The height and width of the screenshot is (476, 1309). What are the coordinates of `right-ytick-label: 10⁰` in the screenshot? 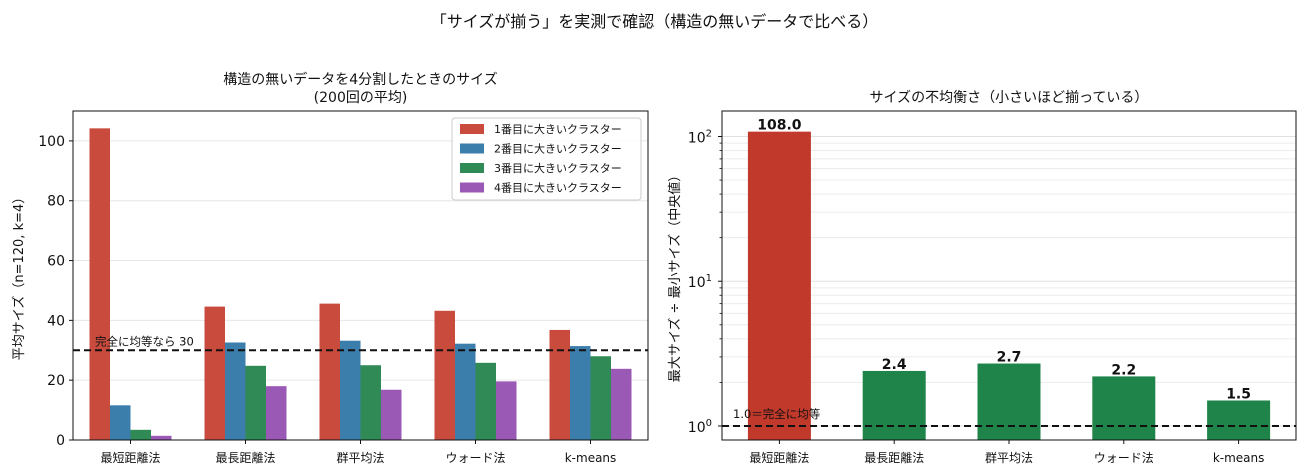 It's located at (700, 427).